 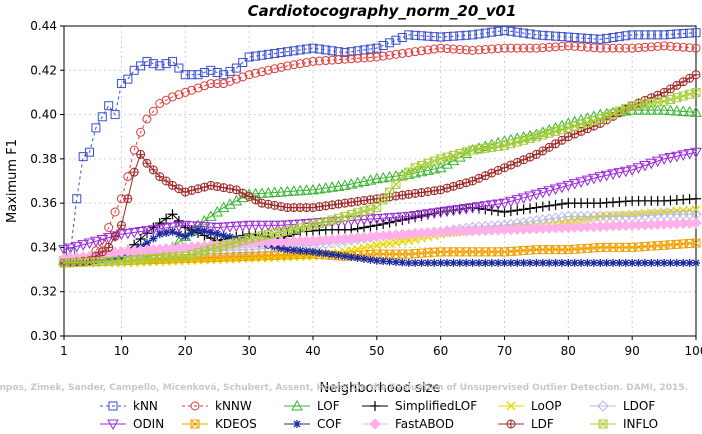 What do you see at coordinates (217, 406) in the screenshot?
I see `legend-item-knnw: kNNW` at bounding box center [217, 406].